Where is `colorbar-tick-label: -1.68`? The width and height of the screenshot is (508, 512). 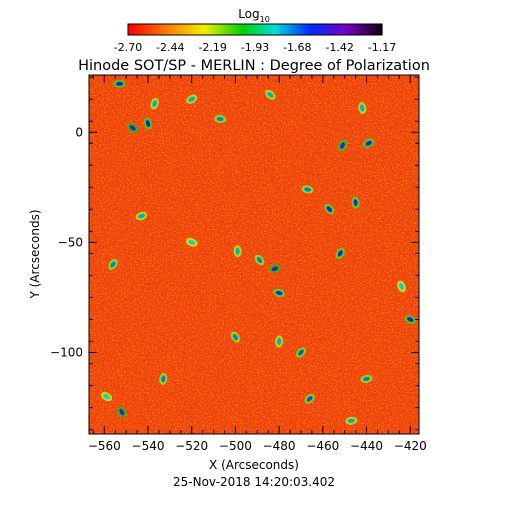 colorbar-tick-label: -1.68 is located at coordinates (297, 47).